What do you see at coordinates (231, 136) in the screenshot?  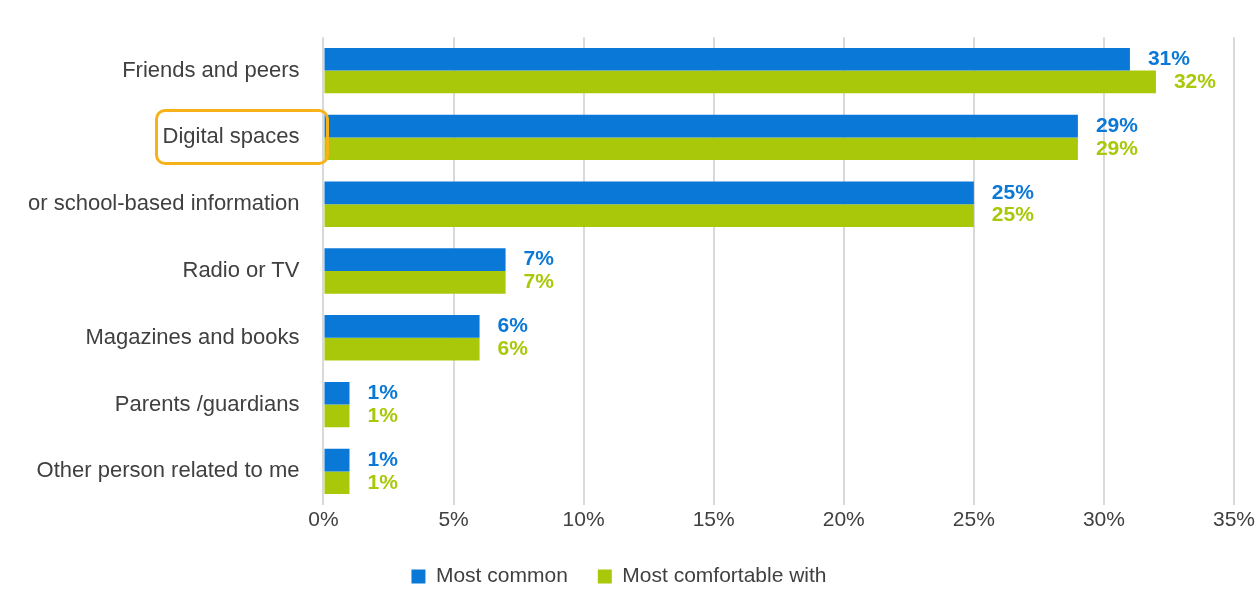 I see `y-tick-label: Digital spaces` at bounding box center [231, 136].